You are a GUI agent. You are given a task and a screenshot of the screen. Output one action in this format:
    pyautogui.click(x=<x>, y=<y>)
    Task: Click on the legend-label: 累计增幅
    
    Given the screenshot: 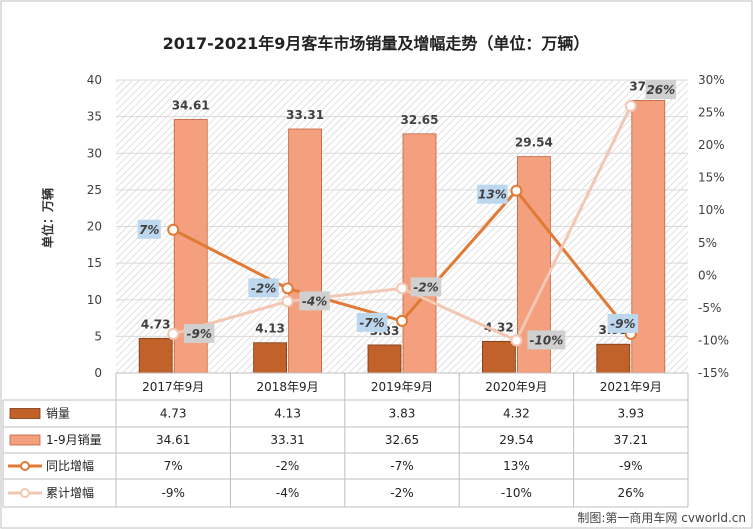 What is the action you would take?
    pyautogui.click(x=70, y=492)
    